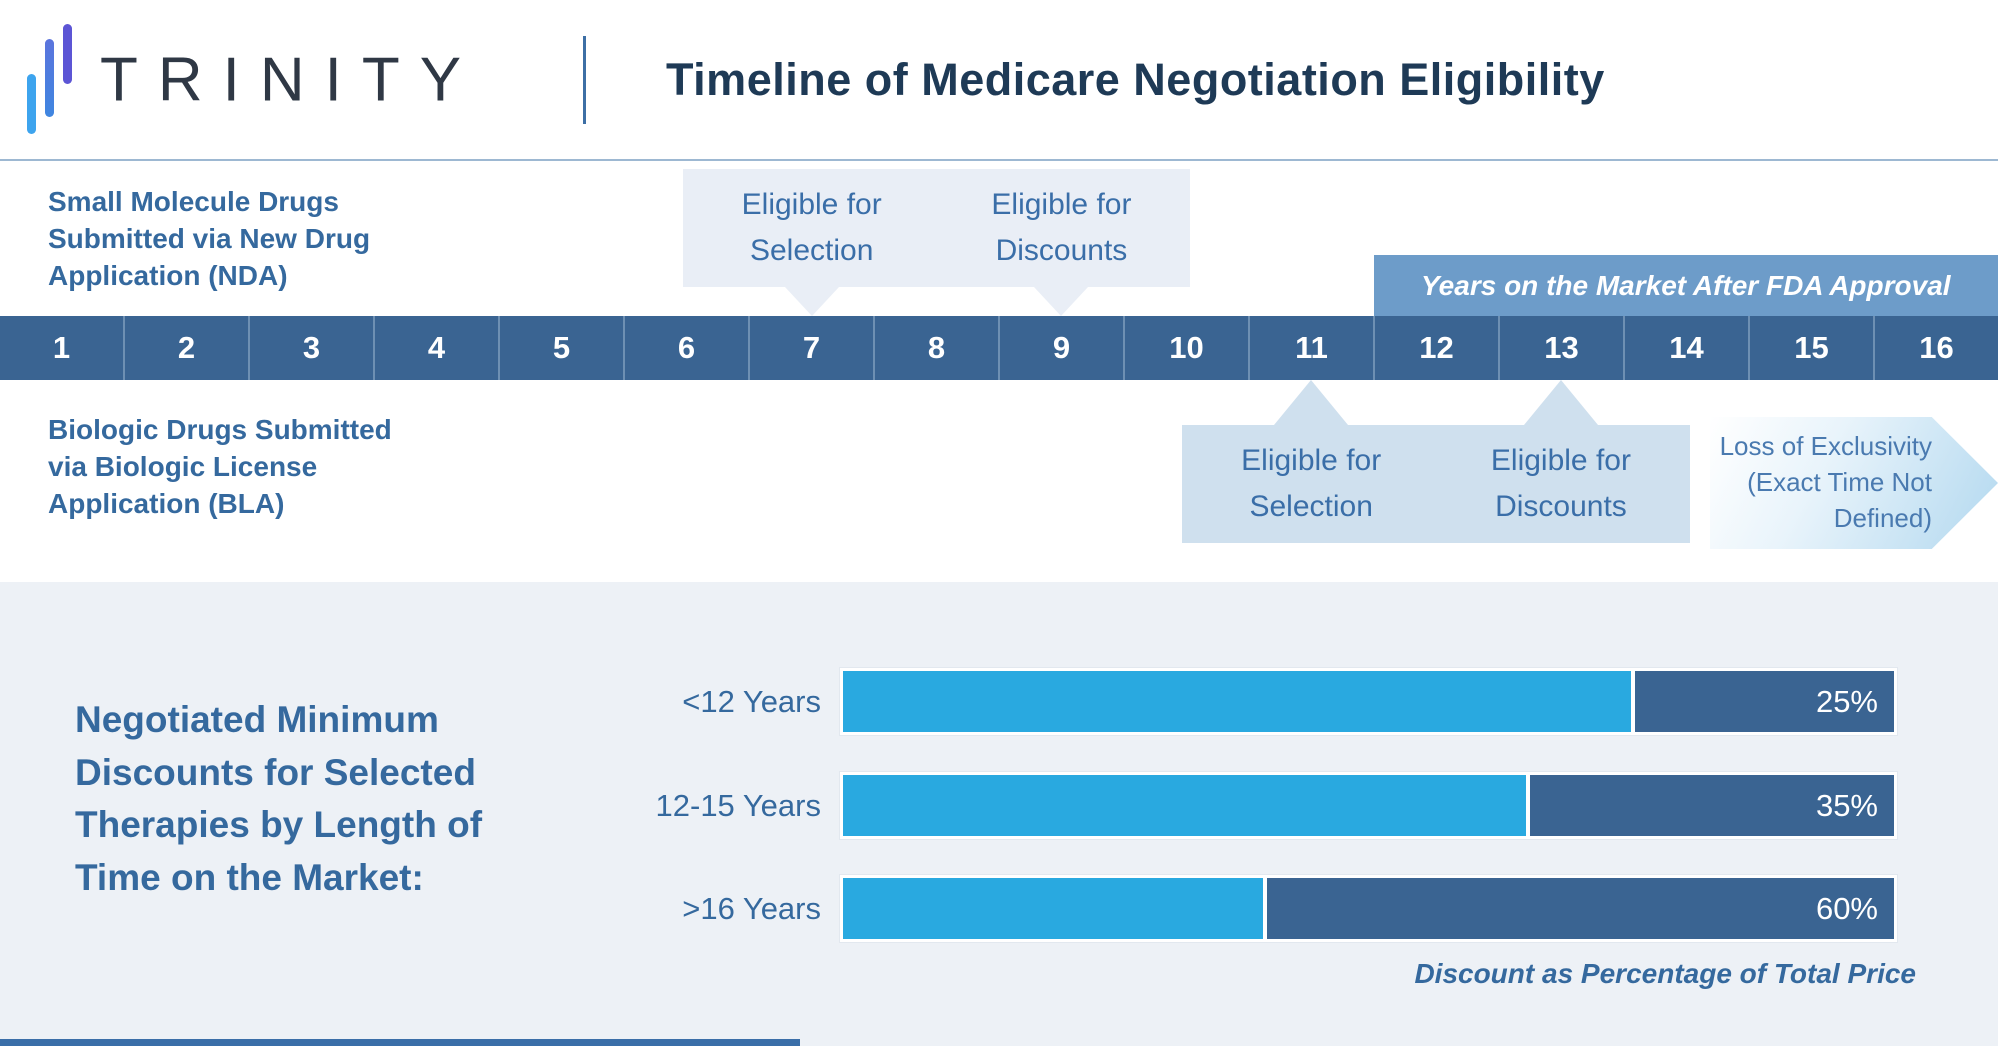 This screenshot has height=1046, width=1998. What do you see at coordinates (435, 348) in the screenshot?
I see `year-cell: 4` at bounding box center [435, 348].